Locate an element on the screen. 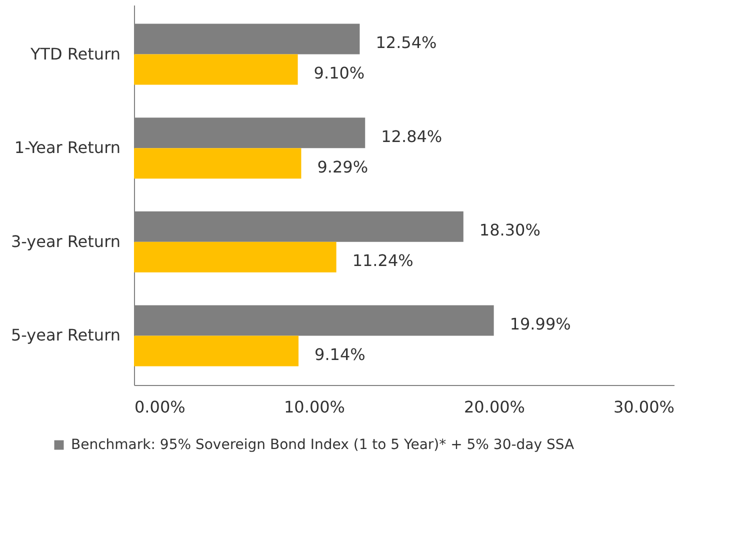 This screenshot has height=544, width=747. y-tick-label: 3-year Return is located at coordinates (65, 241).